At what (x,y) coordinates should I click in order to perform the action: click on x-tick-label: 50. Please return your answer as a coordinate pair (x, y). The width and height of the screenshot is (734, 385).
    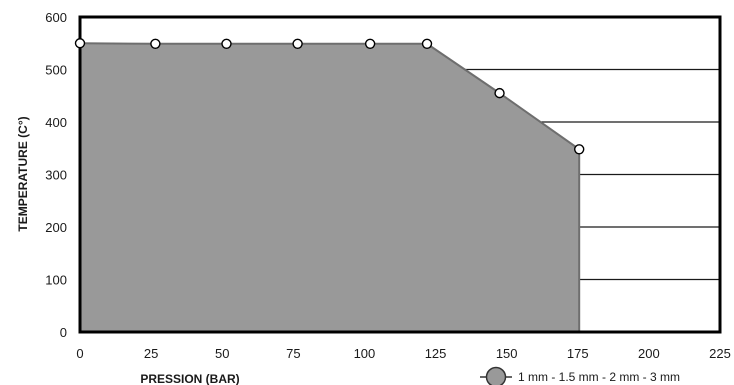
    Looking at the image, I should click on (222, 353).